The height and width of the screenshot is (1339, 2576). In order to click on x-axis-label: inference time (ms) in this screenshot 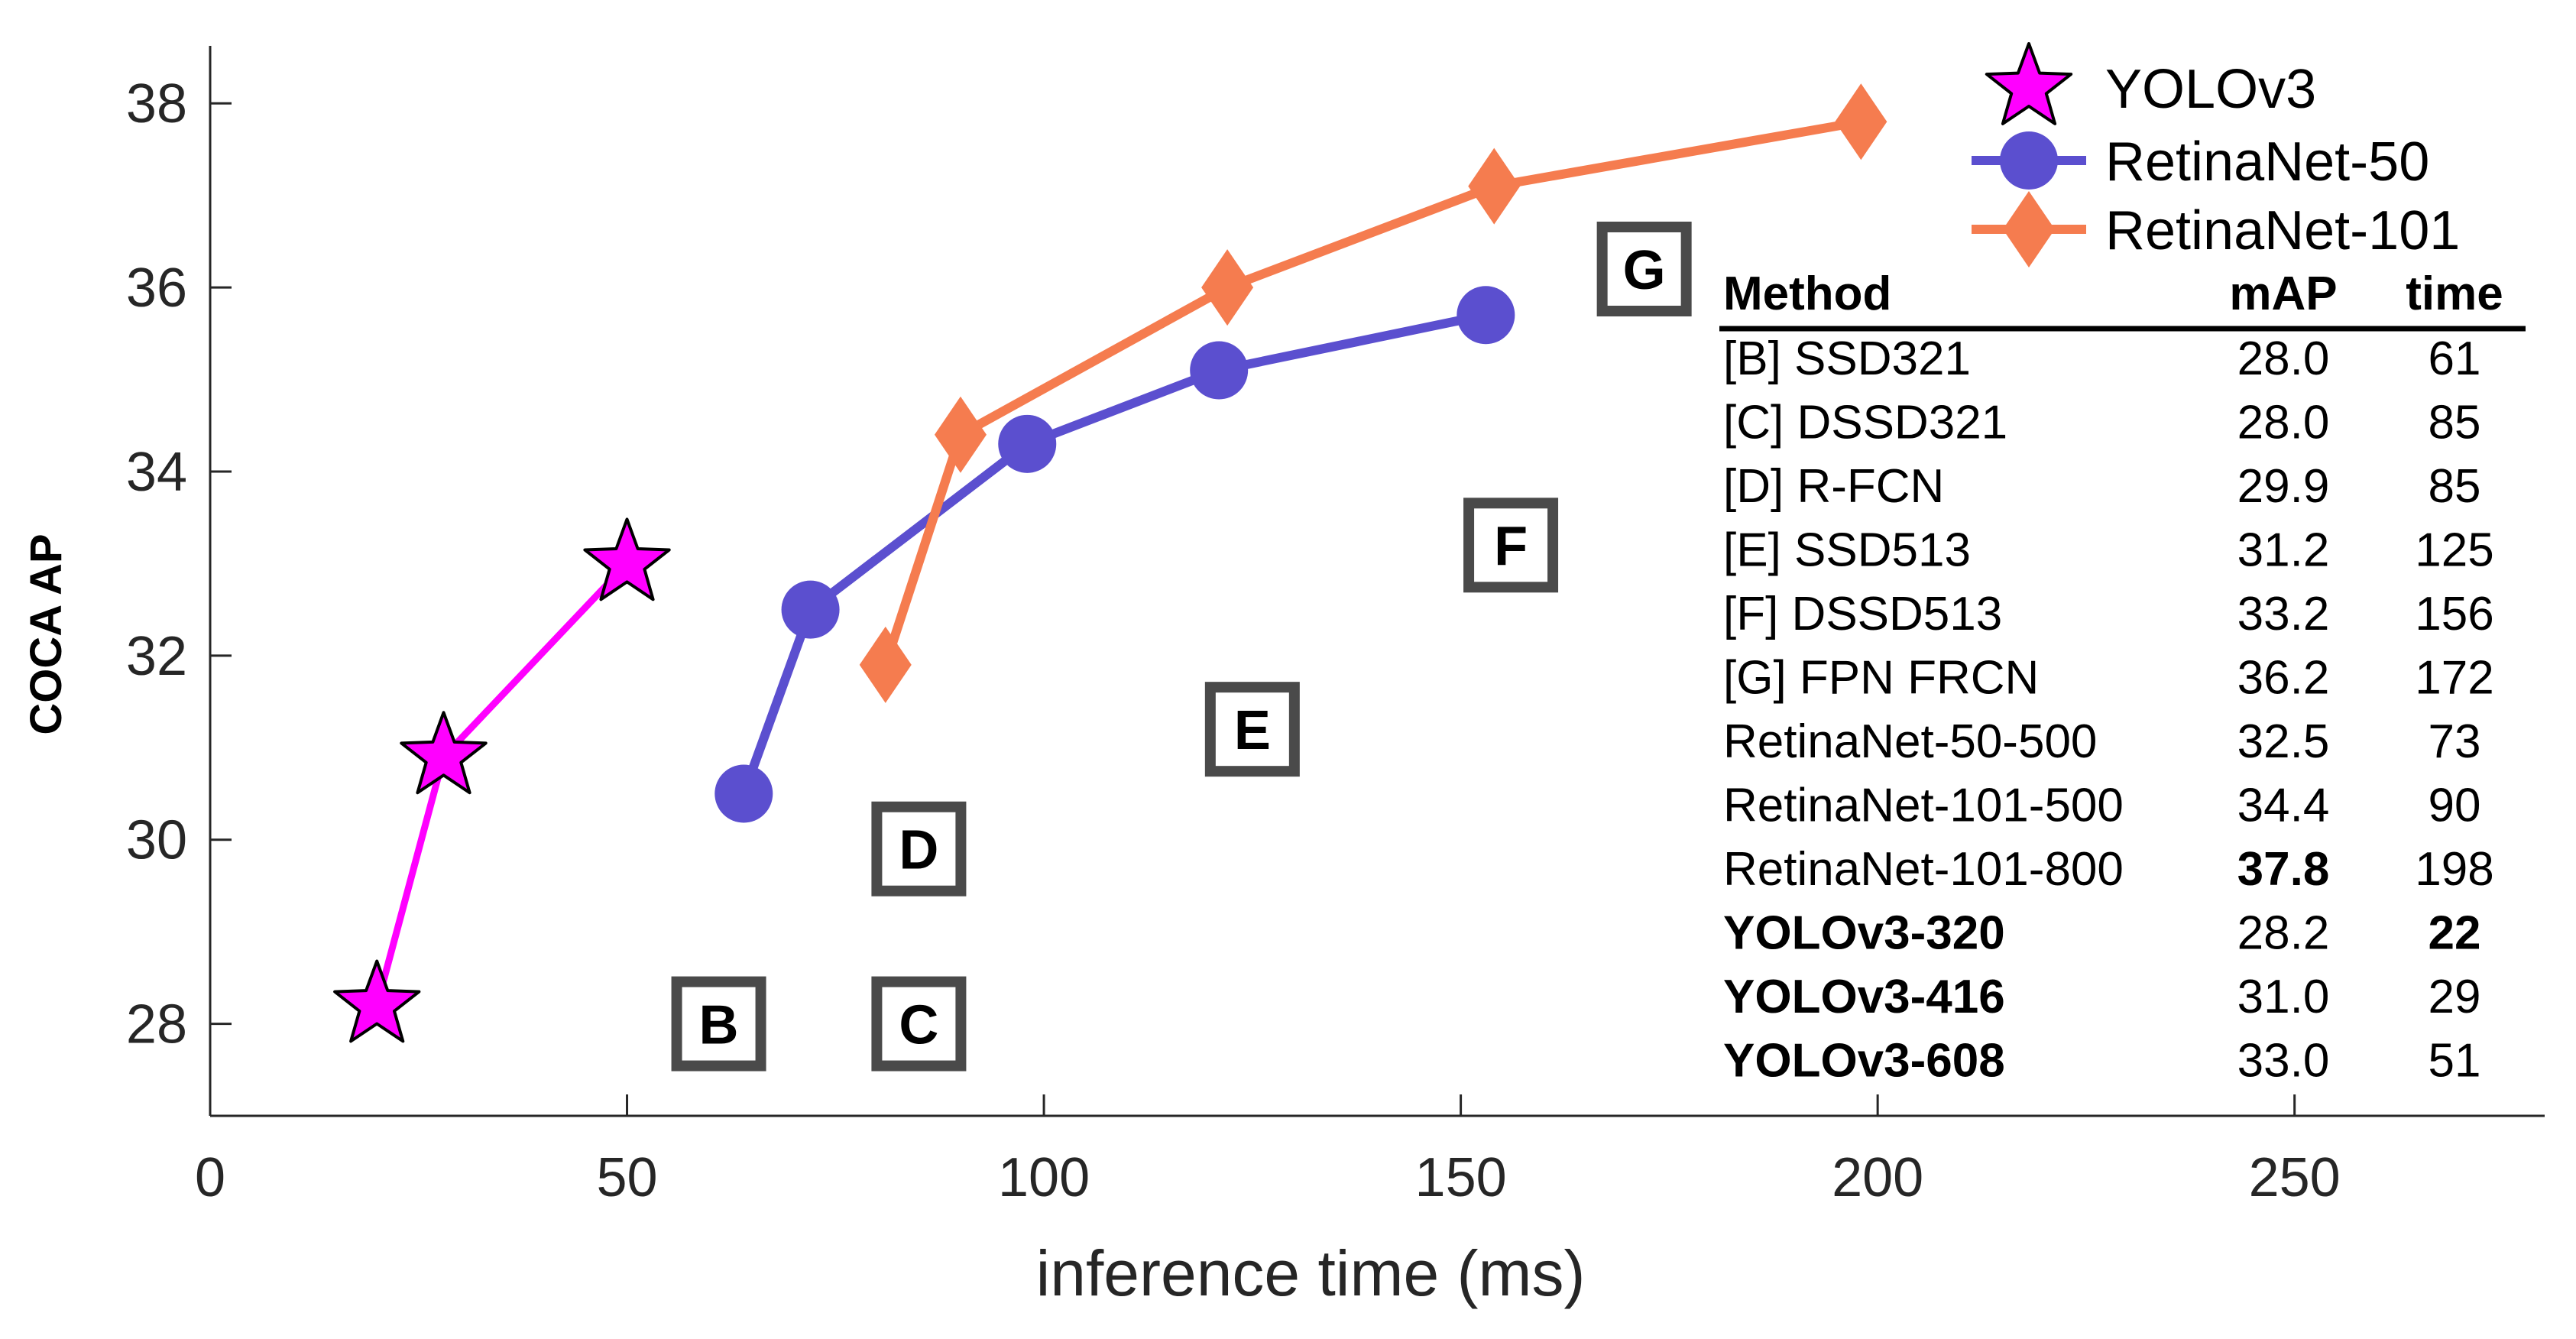, I will do `click(1311, 1273)`.